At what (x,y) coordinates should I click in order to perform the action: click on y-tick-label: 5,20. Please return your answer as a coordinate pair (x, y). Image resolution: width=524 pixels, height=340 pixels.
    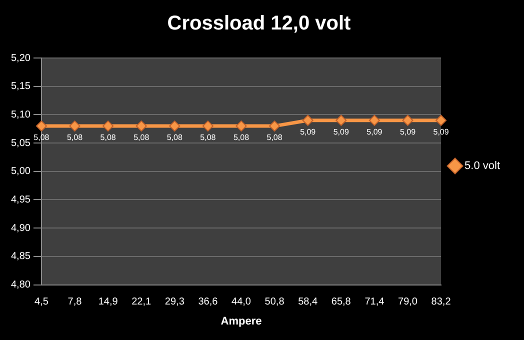
    Looking at the image, I should click on (20, 58).